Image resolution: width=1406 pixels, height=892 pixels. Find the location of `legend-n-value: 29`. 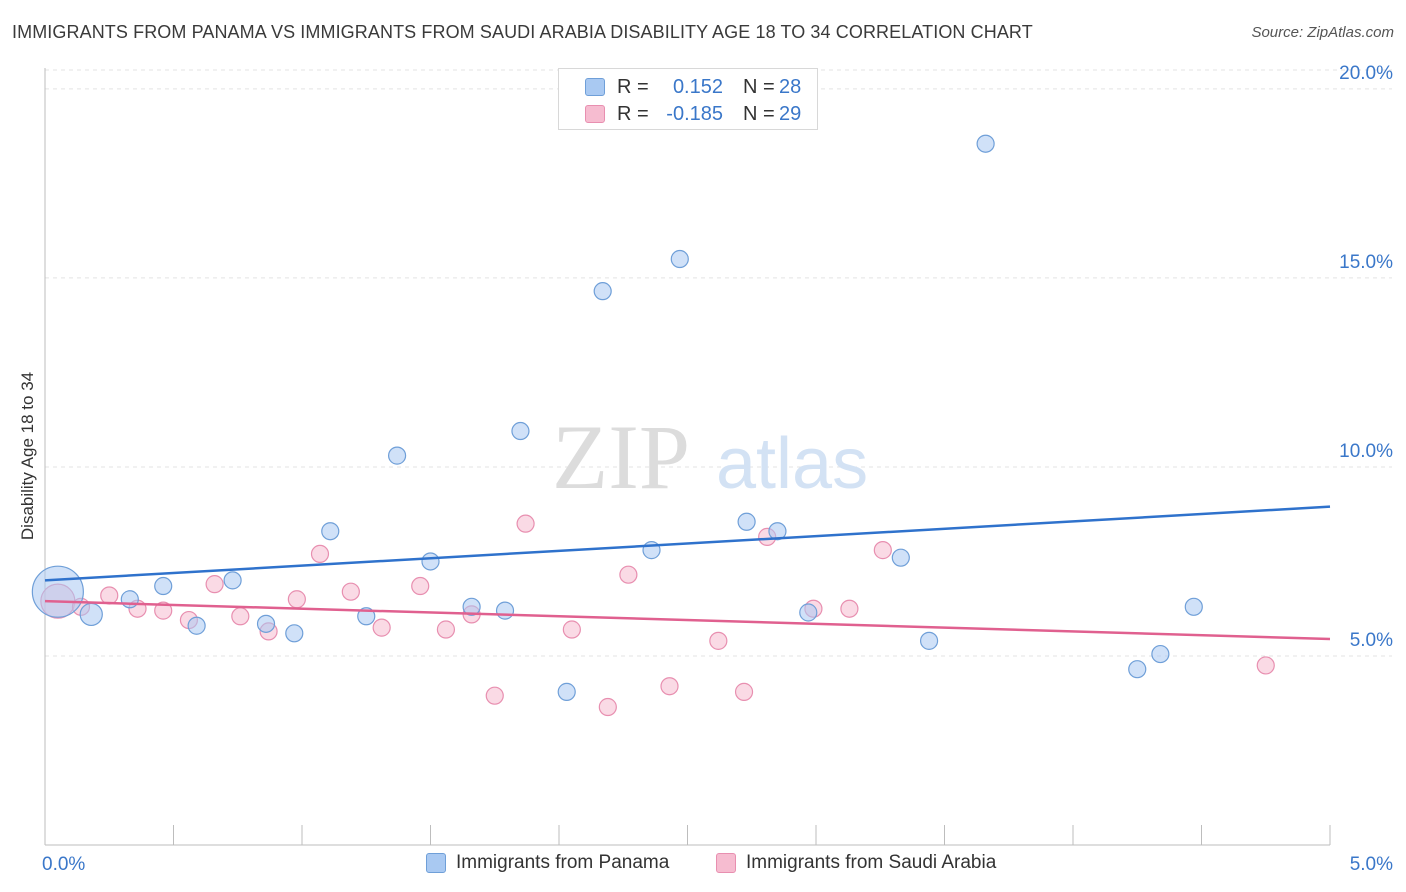

legend-n-value: 29 is located at coordinates (790, 113).